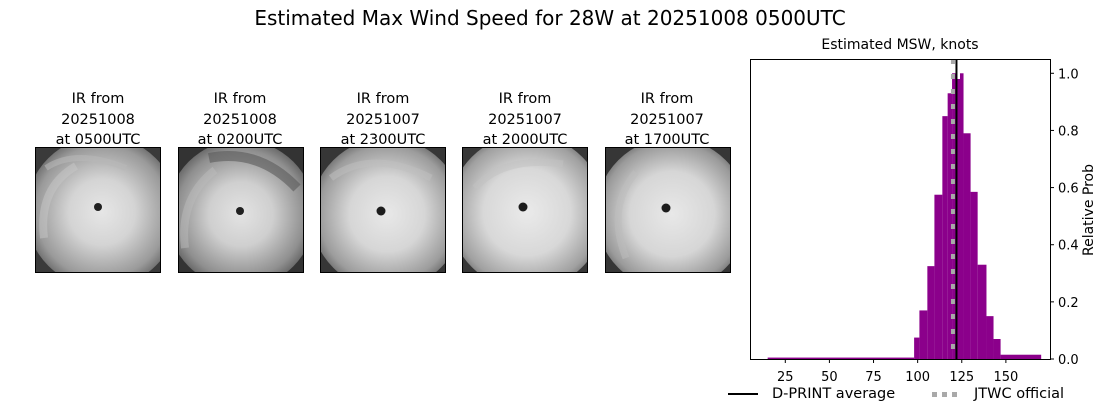 This screenshot has height=409, width=1100. I want to click on y-tick-label: 0.8, so click(1068, 131).